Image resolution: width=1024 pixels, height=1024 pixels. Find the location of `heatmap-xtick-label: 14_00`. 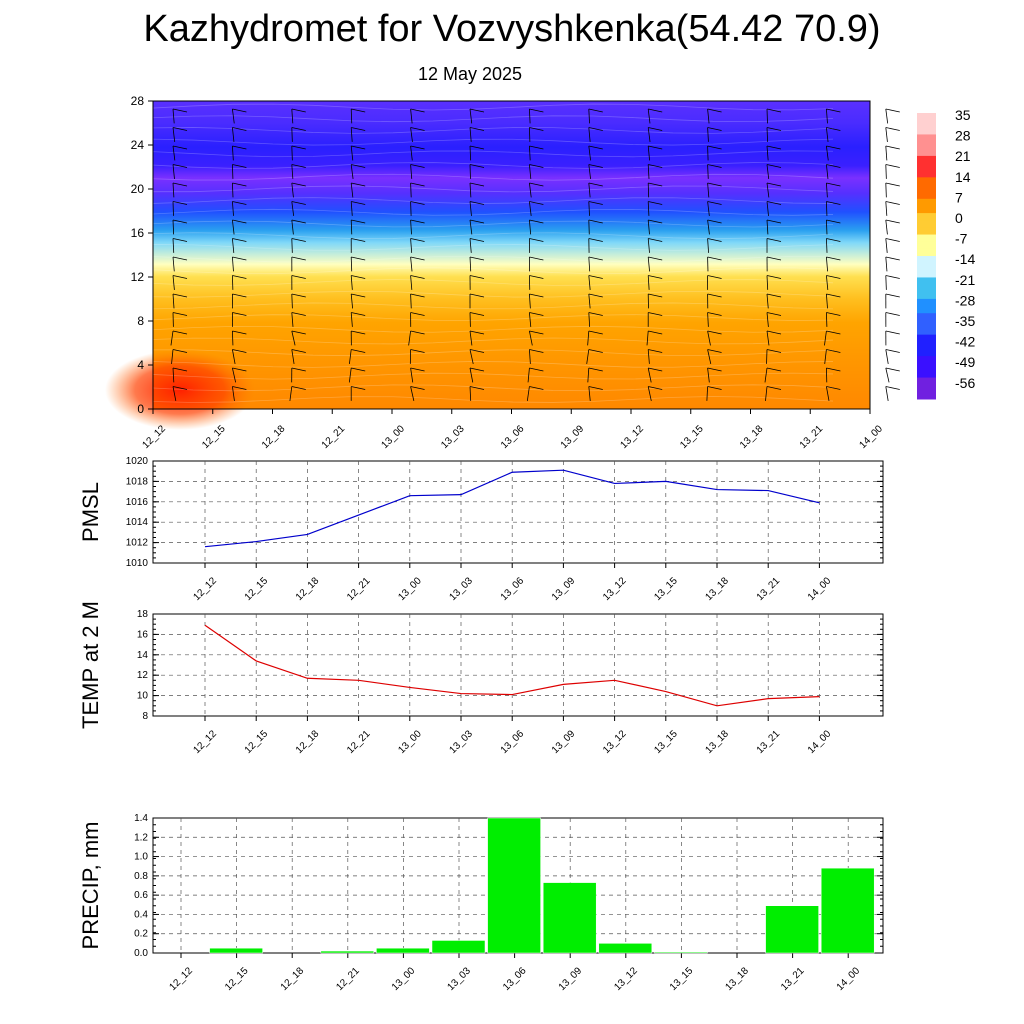

heatmap-xtick-label: 14_00 is located at coordinates (872, 437).